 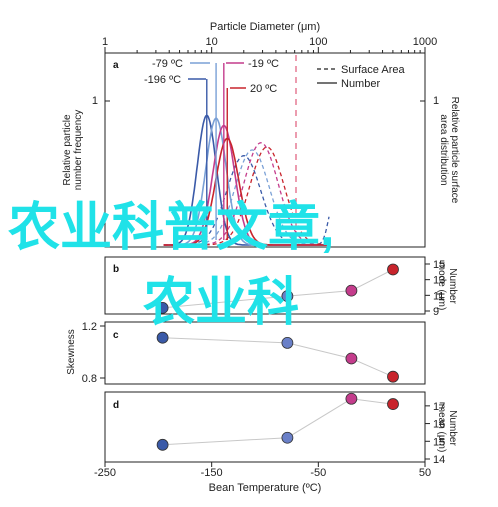 I want to click on top-axis-title: Particle Diameter (μm), so click(x=265, y=27).